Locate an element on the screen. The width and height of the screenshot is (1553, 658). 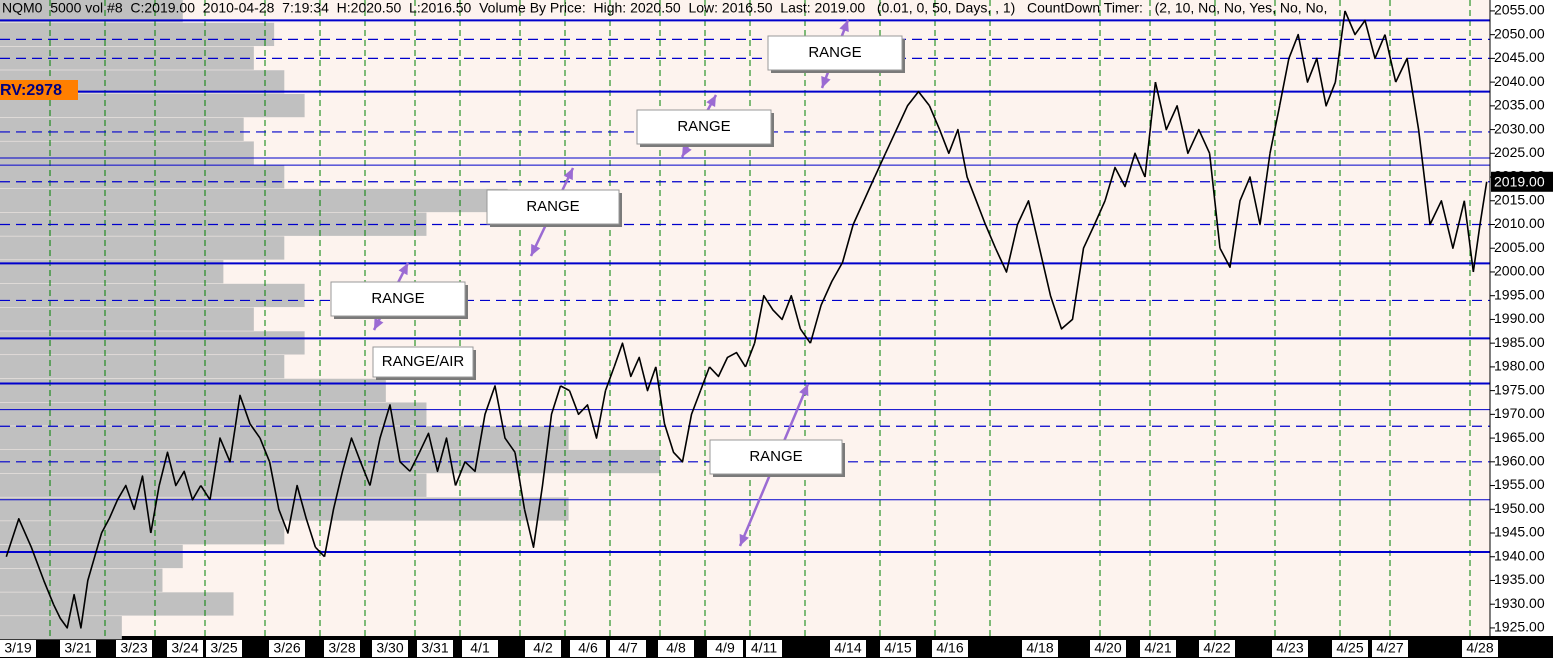
y-tick-label: 1950.00 is located at coordinates (1519, 508).